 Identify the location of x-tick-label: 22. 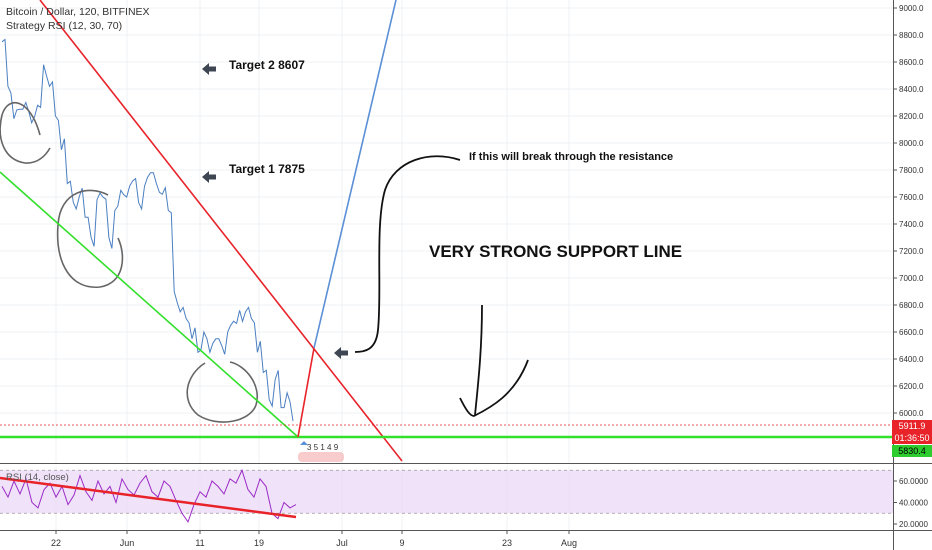
(56, 543).